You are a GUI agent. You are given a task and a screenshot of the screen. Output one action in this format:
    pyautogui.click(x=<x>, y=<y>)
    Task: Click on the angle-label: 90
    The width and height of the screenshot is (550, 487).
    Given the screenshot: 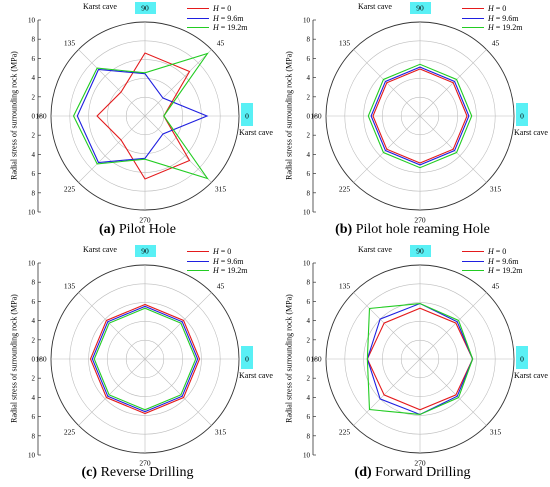 What is the action you would take?
    pyautogui.click(x=420, y=251)
    